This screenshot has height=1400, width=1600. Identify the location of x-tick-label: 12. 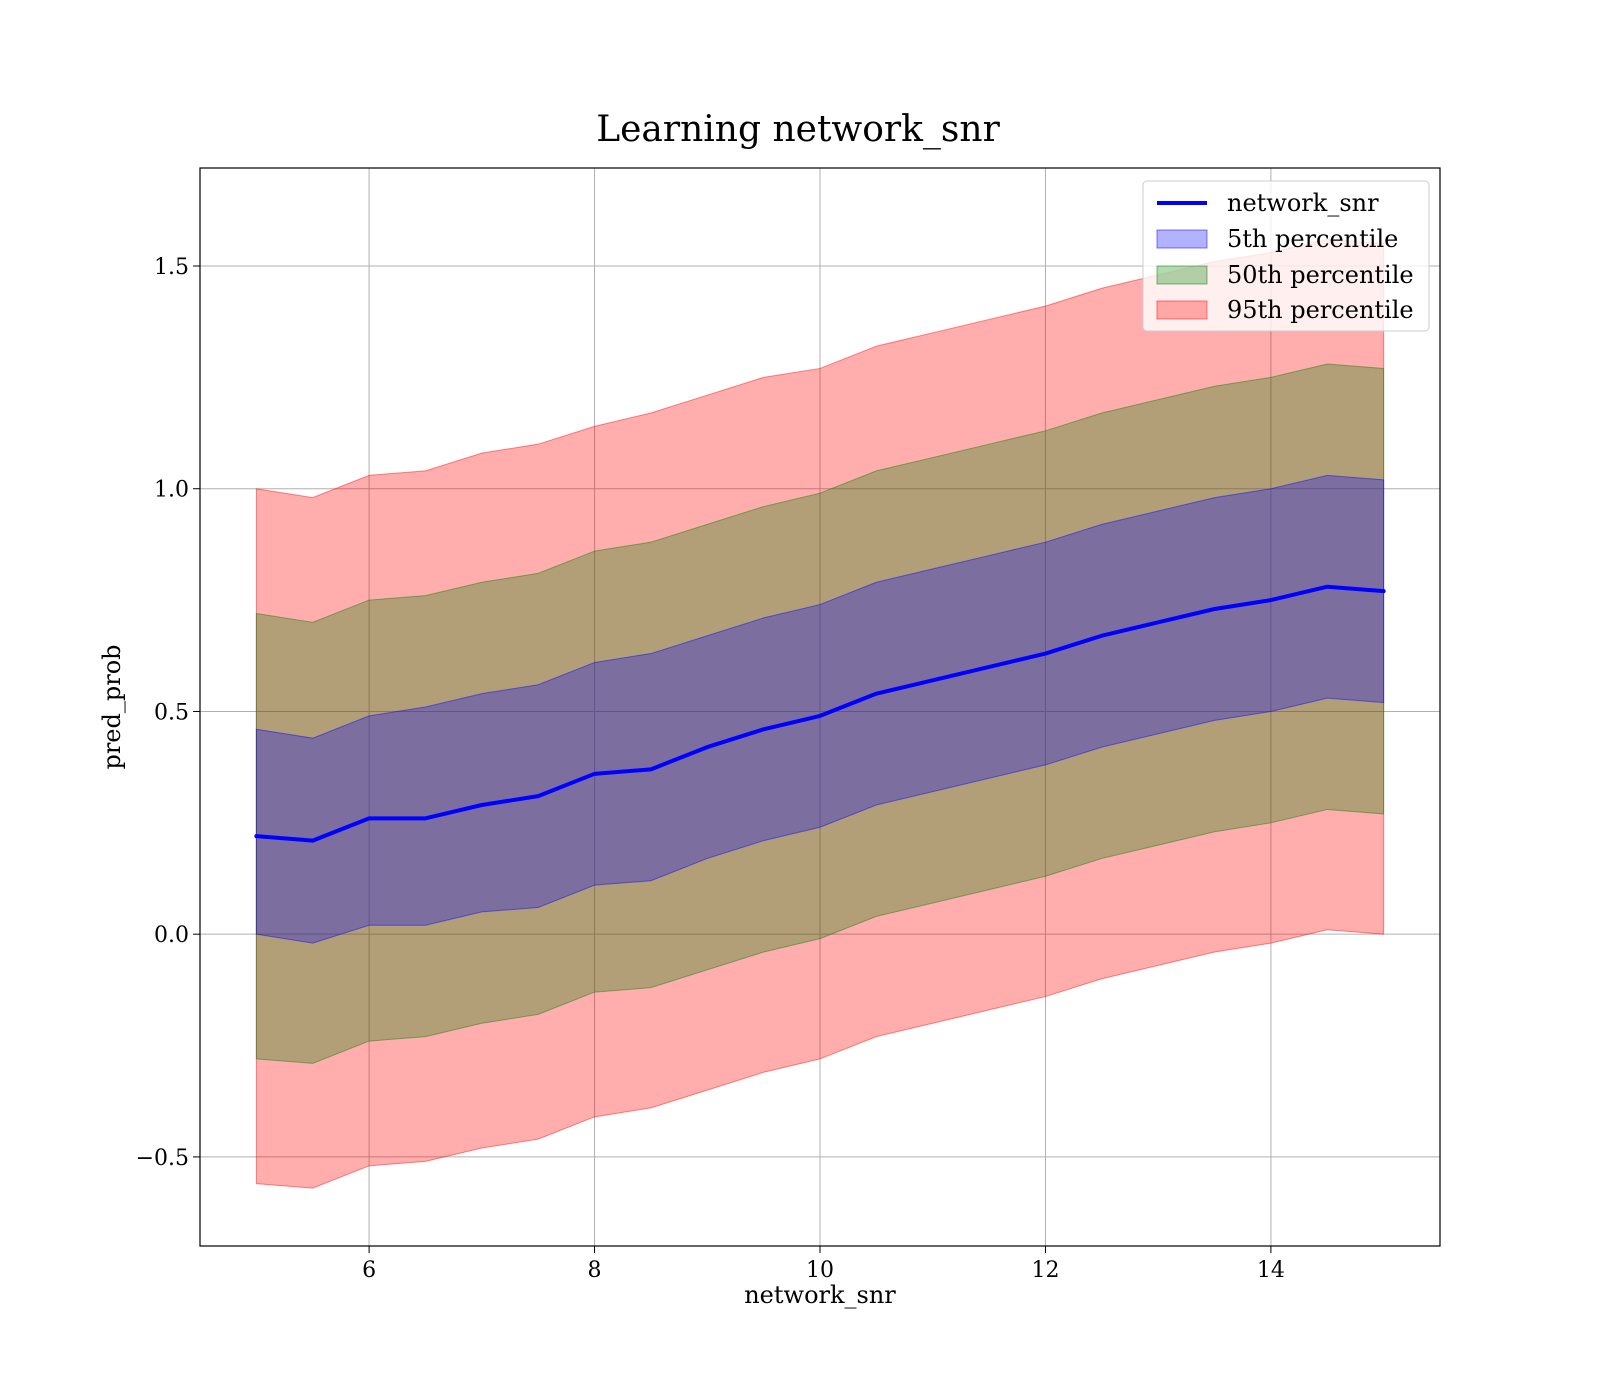
(1045, 1270).